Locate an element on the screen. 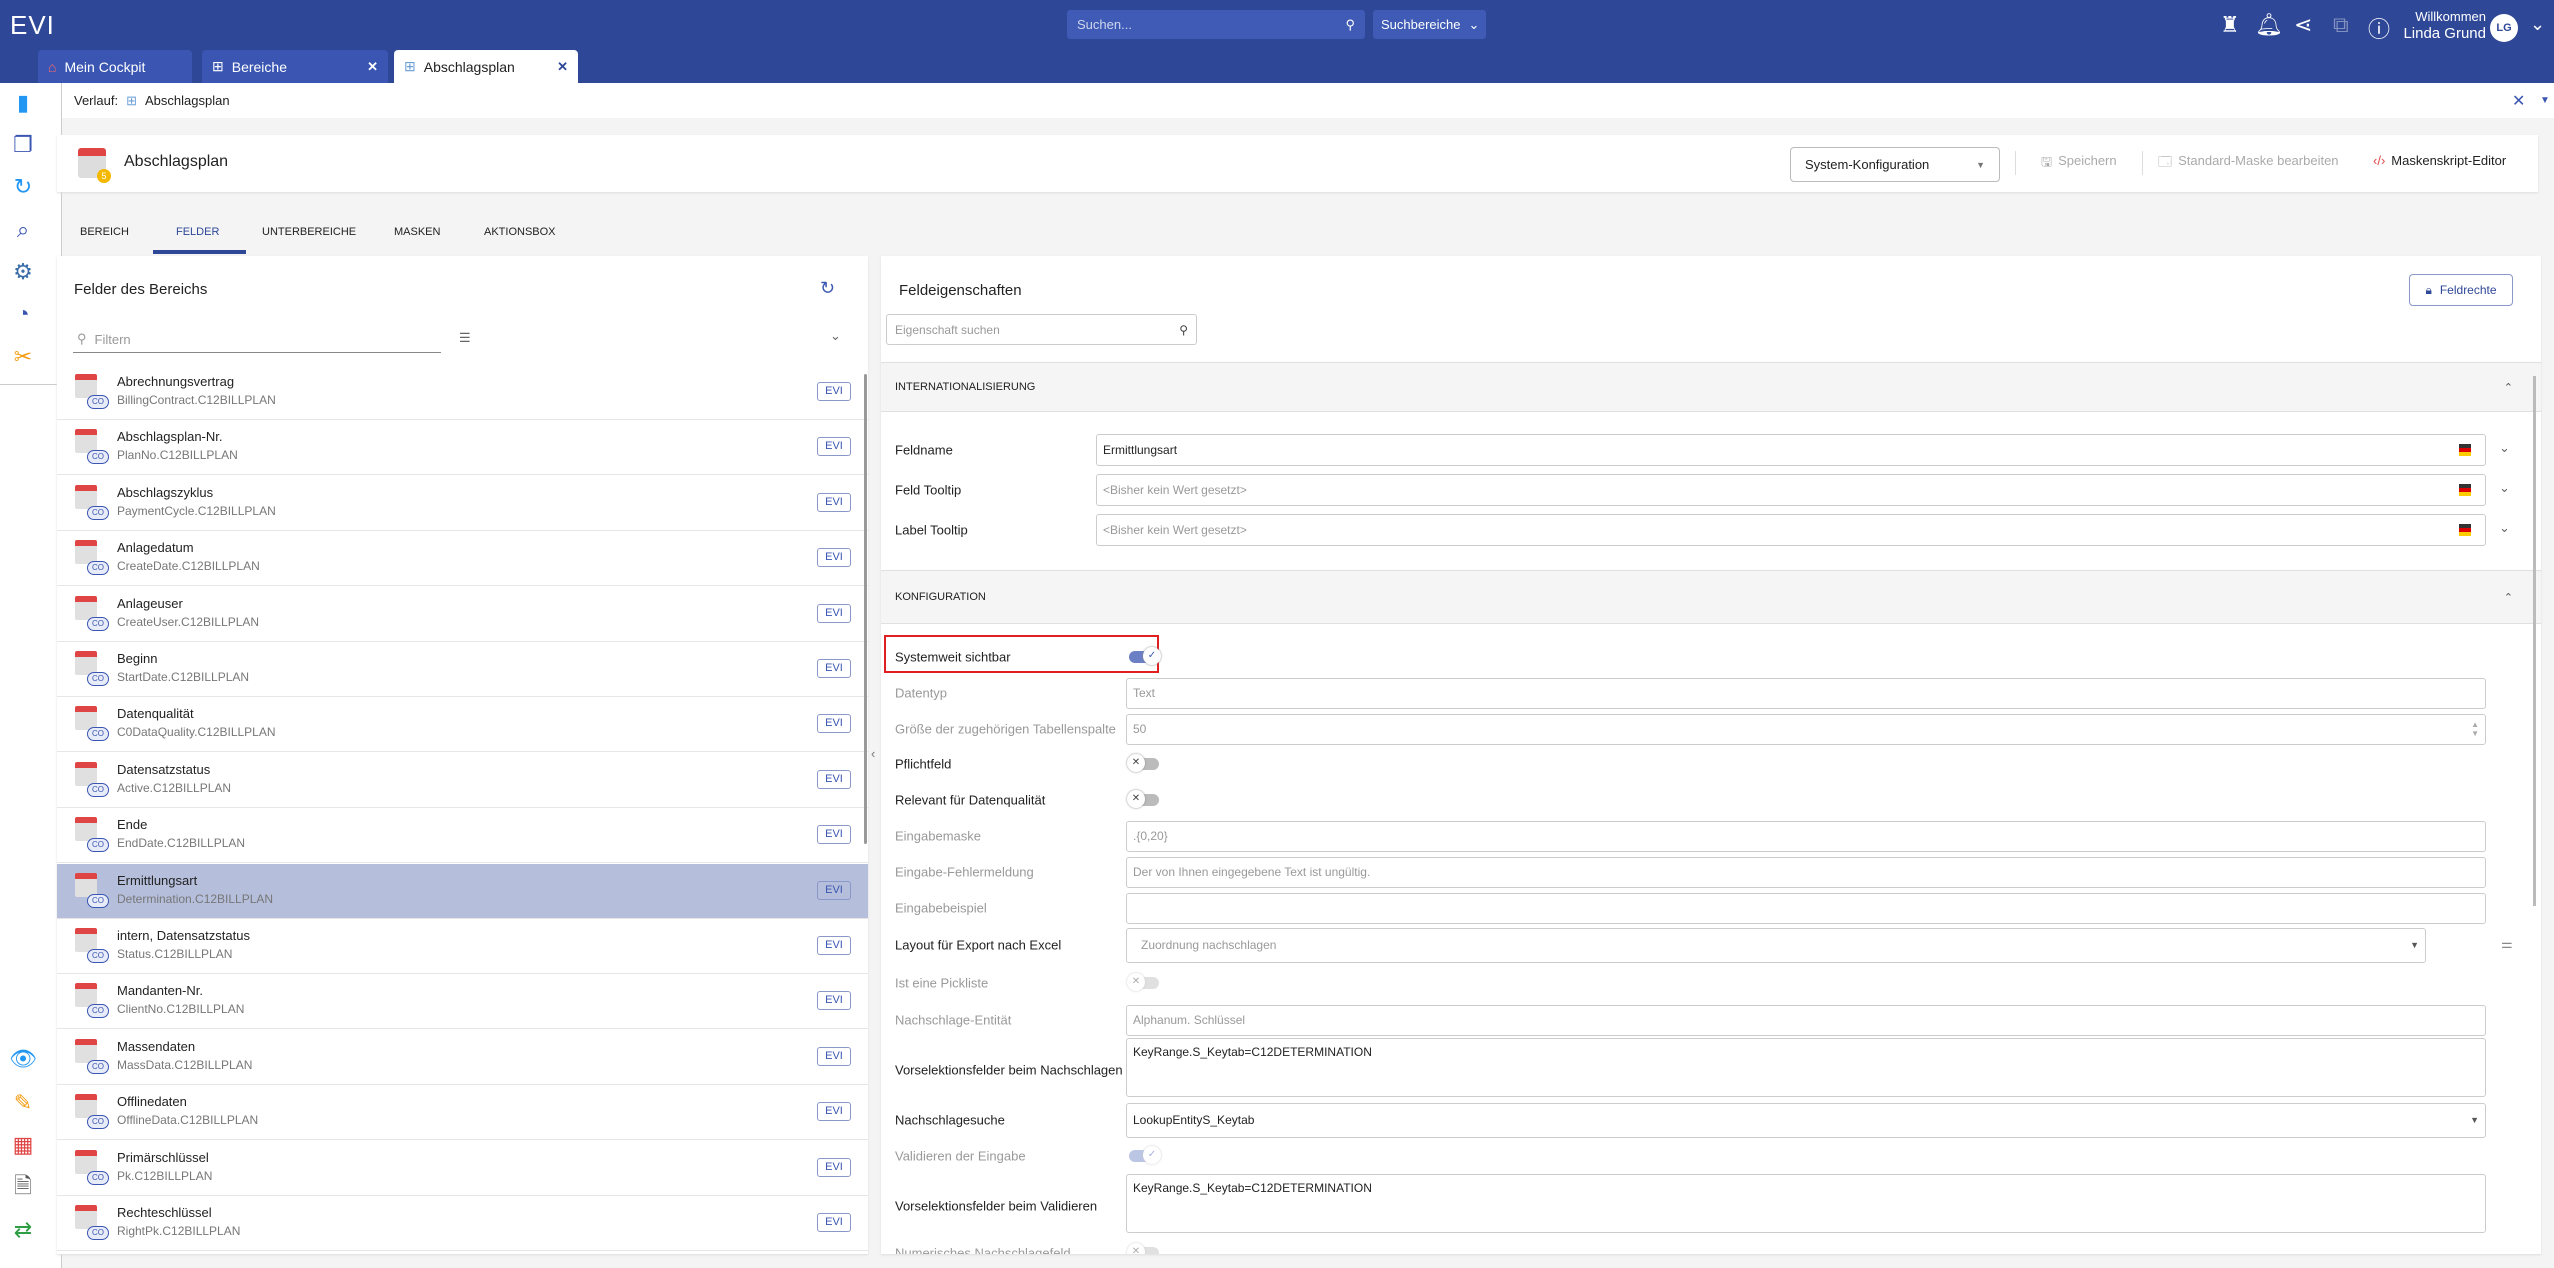 The image size is (2554, 1268). tools-icon: ✂ is located at coordinates (23, 356).